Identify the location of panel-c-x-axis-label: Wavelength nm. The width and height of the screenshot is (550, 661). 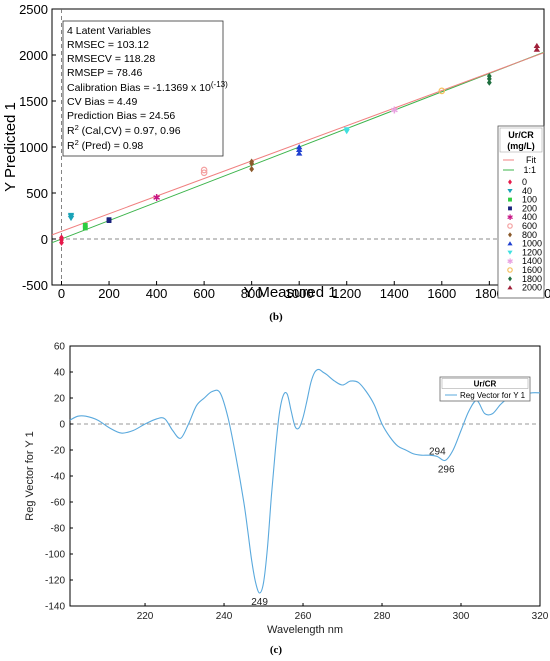
(305, 630).